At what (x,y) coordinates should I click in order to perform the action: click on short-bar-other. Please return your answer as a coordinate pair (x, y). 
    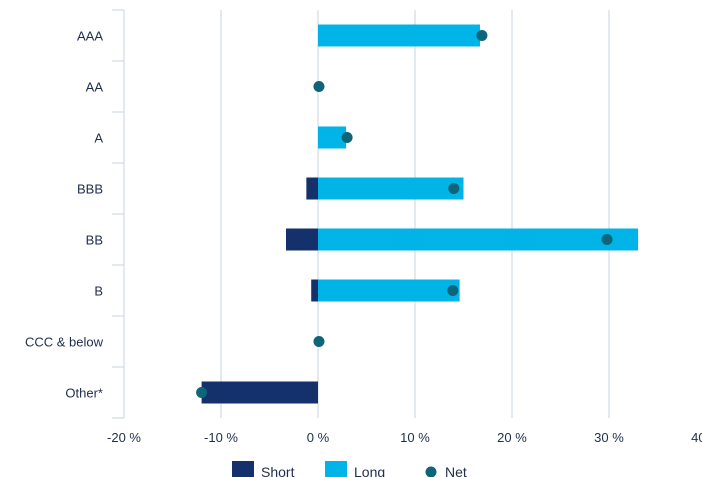
    Looking at the image, I should click on (259, 392).